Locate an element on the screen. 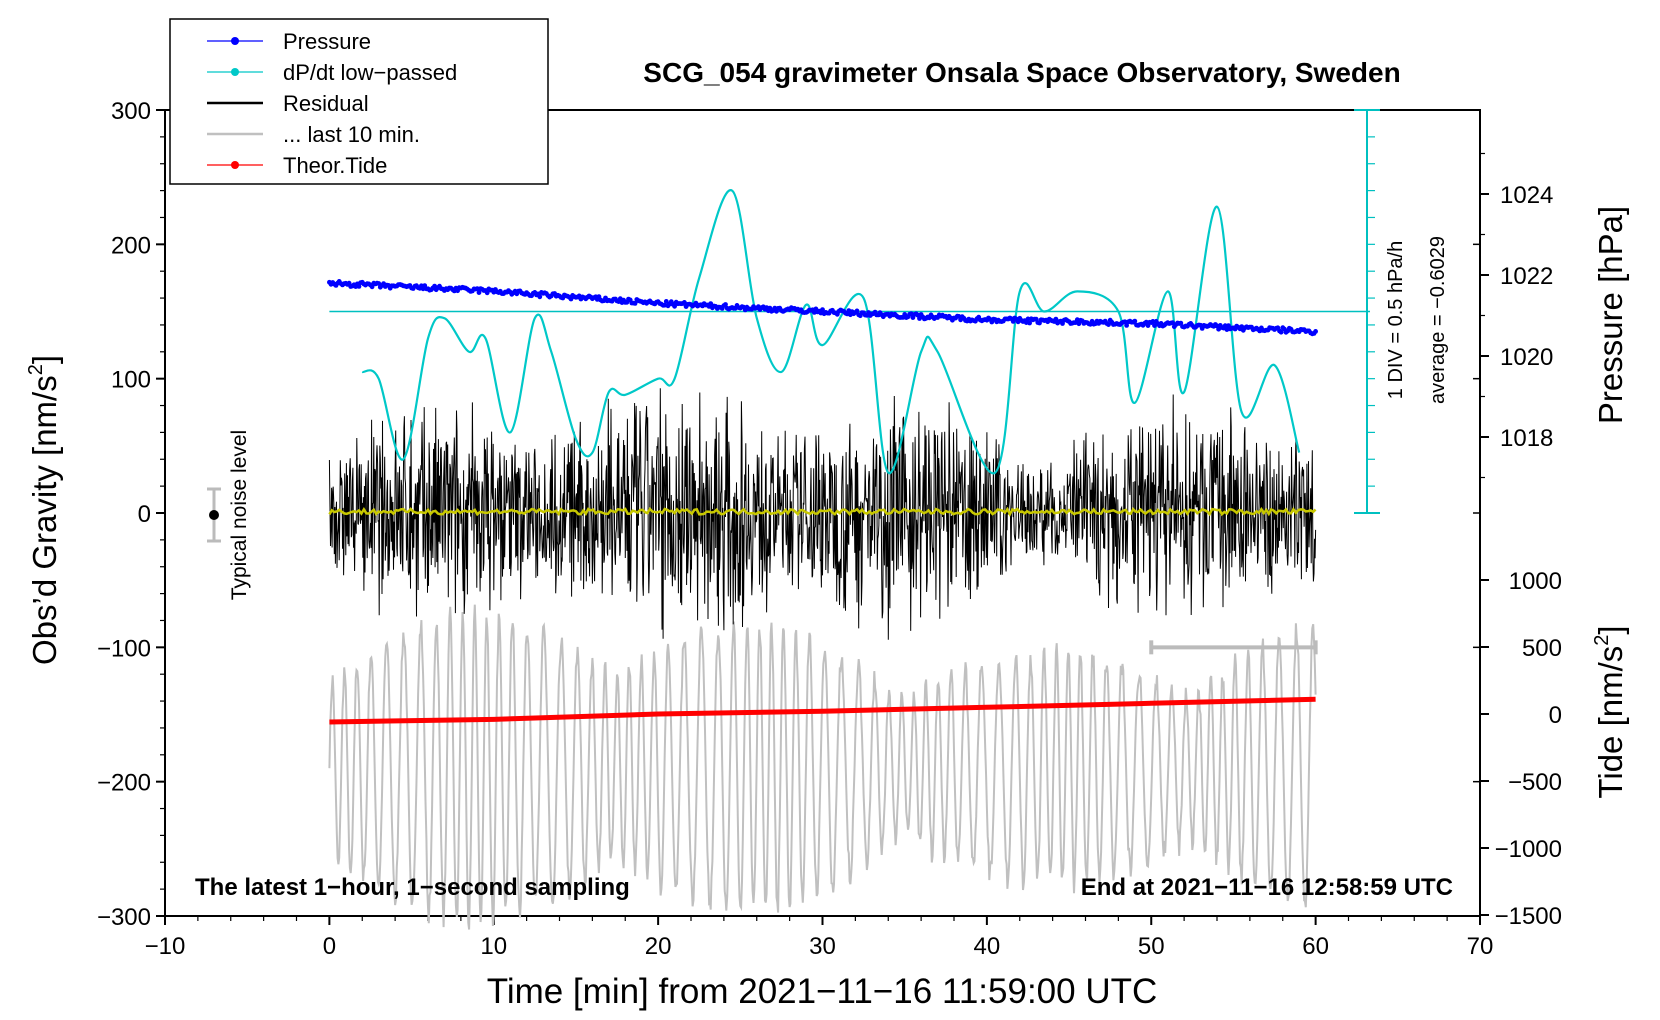 The height and width of the screenshot is (1020, 1660). tide-tick-label: −1000 is located at coordinates (1528, 849).